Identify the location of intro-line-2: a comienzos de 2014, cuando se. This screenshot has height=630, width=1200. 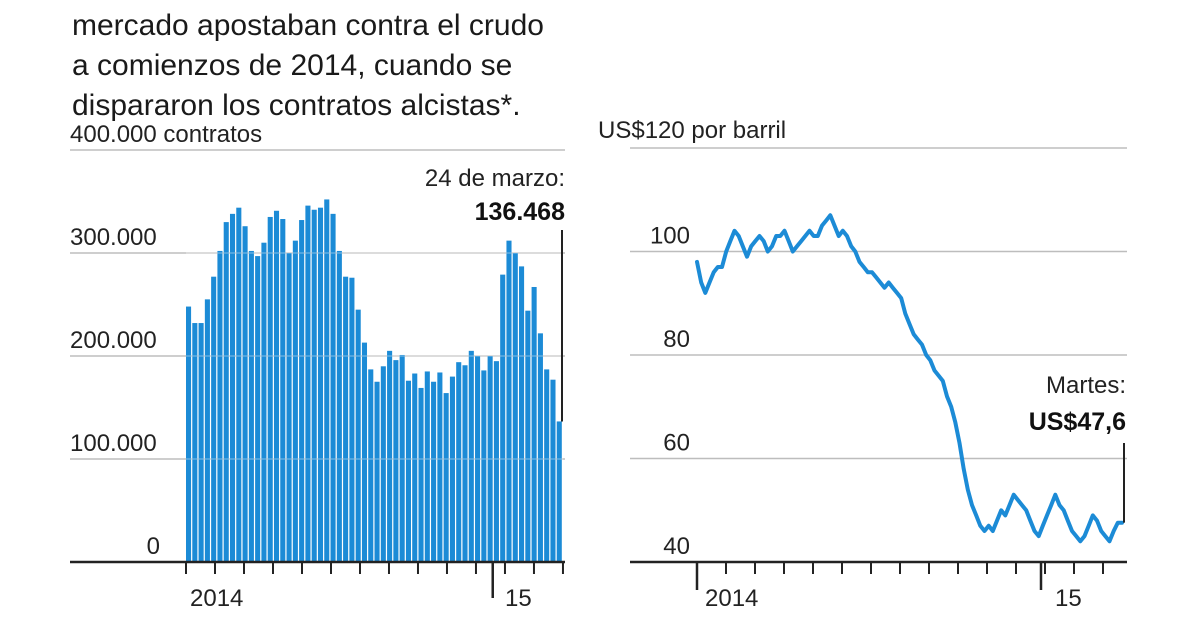
(292, 65).